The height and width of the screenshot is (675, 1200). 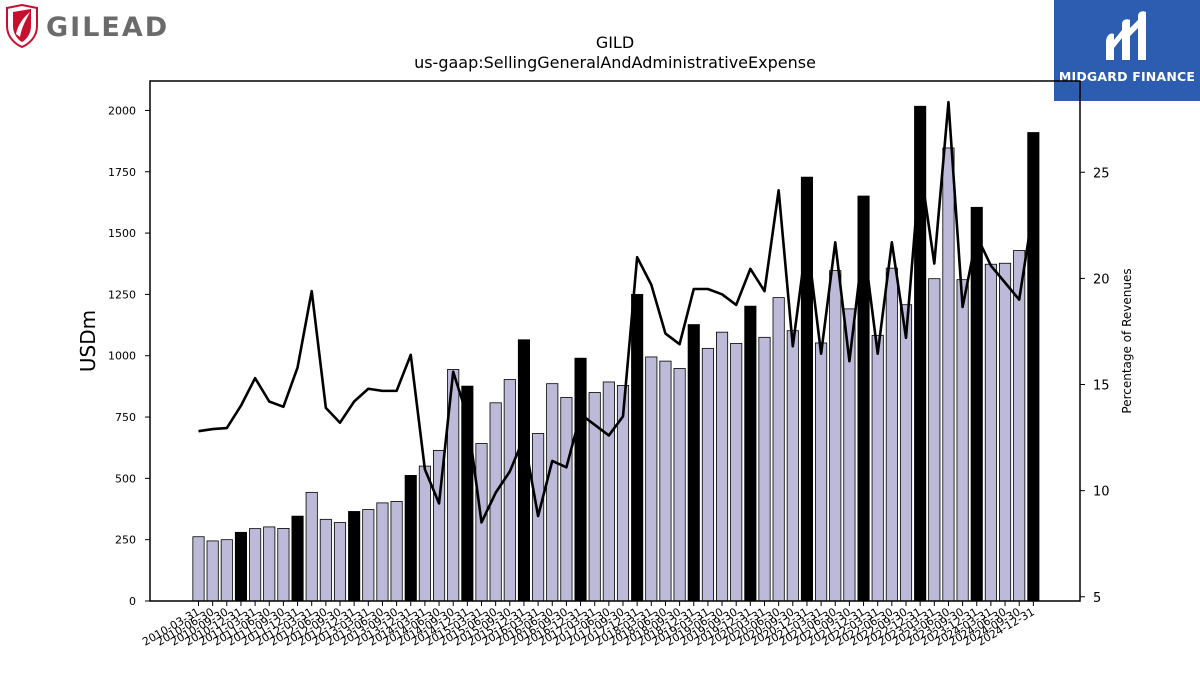 What do you see at coordinates (122, 356) in the screenshot?
I see `y-tick-label: 1000` at bounding box center [122, 356].